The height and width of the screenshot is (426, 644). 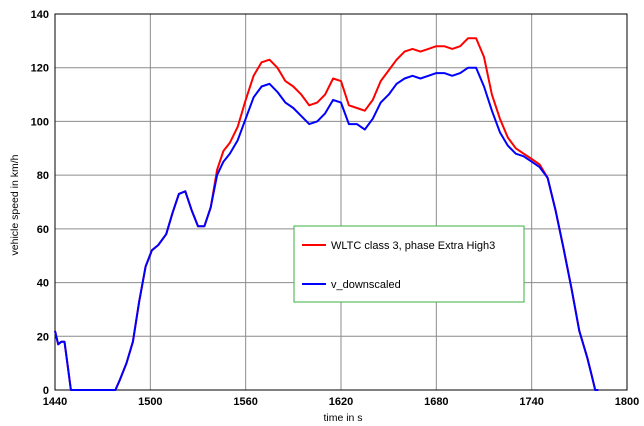 I want to click on y-tick-label: 80, so click(x=43, y=176).